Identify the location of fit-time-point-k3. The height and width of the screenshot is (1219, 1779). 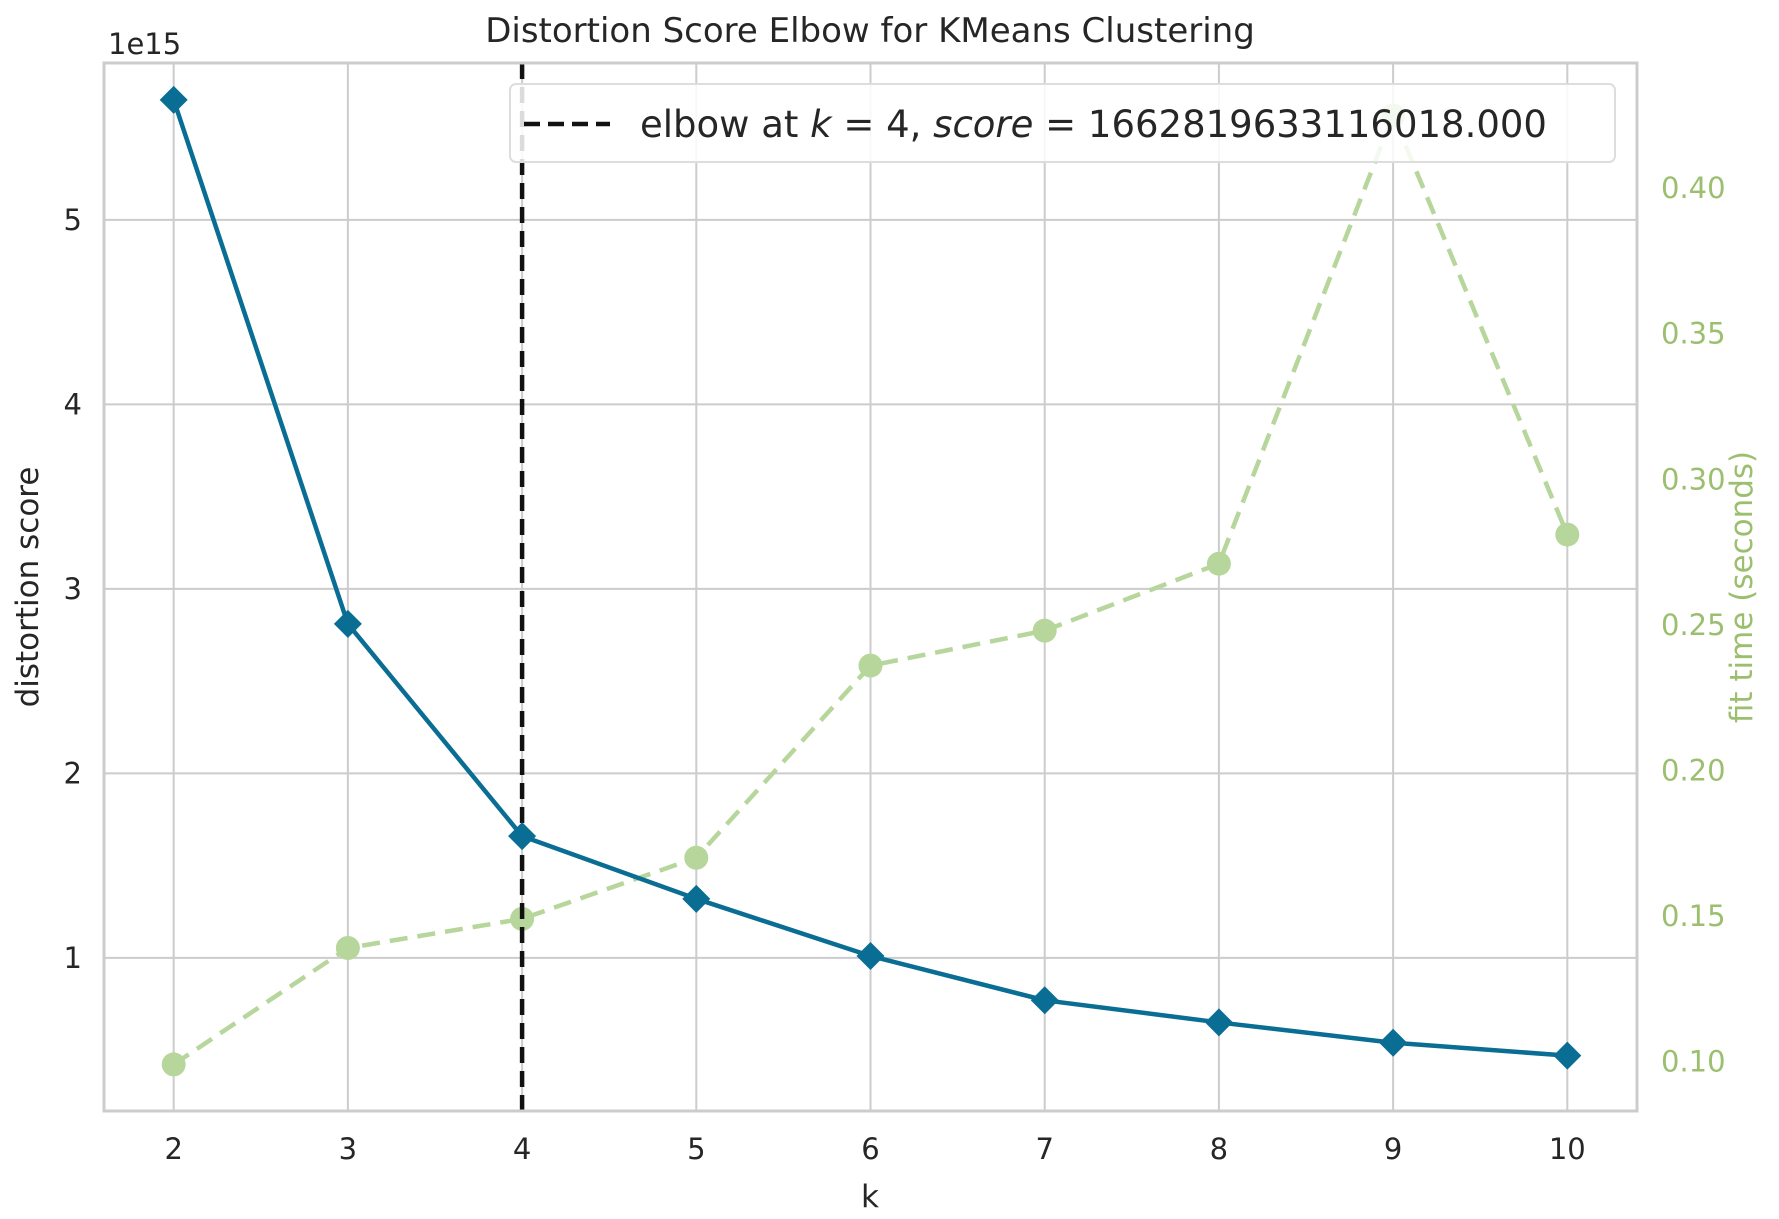
(347, 947).